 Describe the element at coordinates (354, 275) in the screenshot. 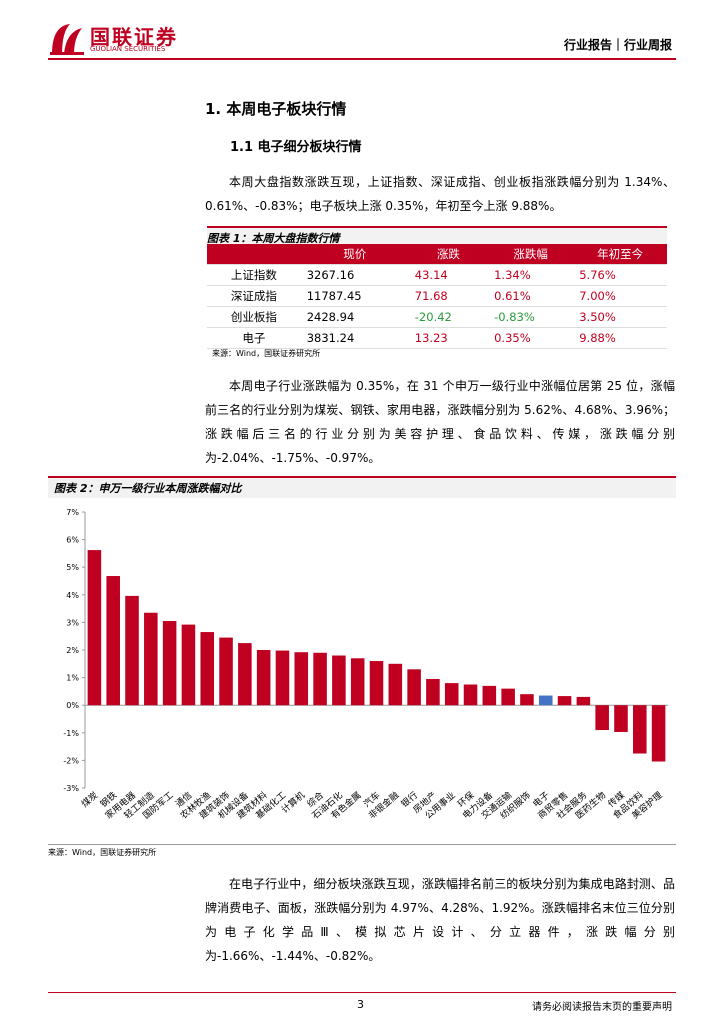

I see `cell: 3267.16` at that location.